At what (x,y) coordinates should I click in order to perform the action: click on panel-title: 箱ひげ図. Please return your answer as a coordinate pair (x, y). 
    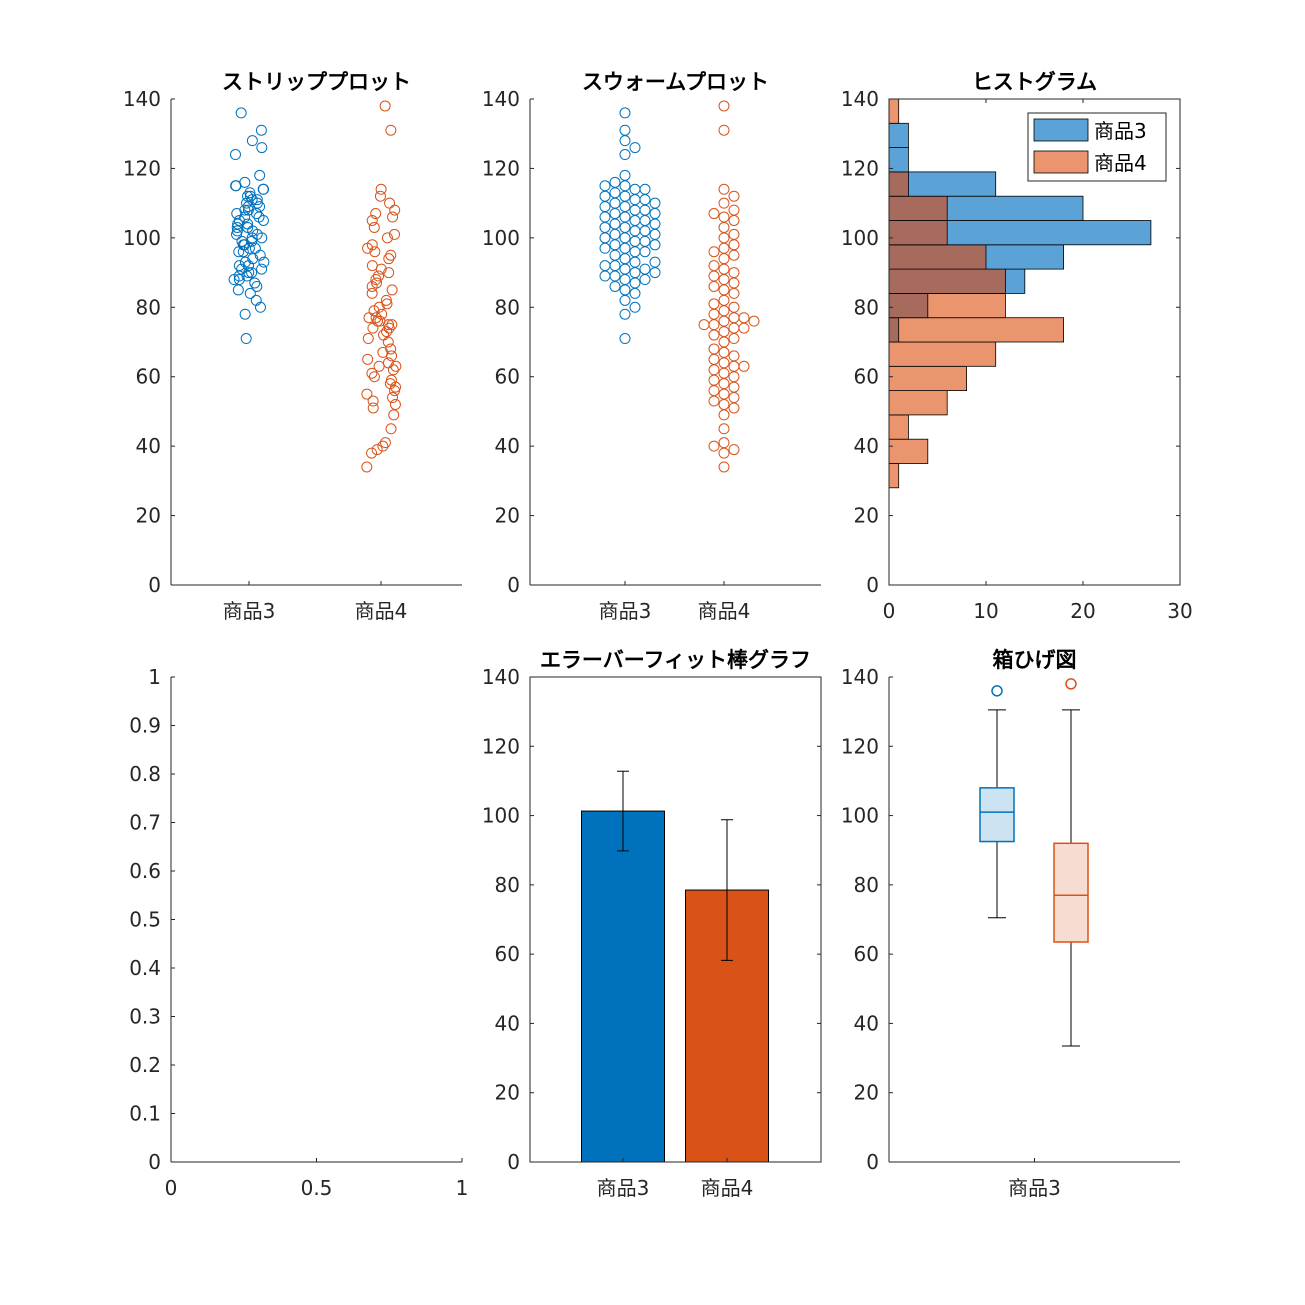
    Looking at the image, I should click on (1035, 660).